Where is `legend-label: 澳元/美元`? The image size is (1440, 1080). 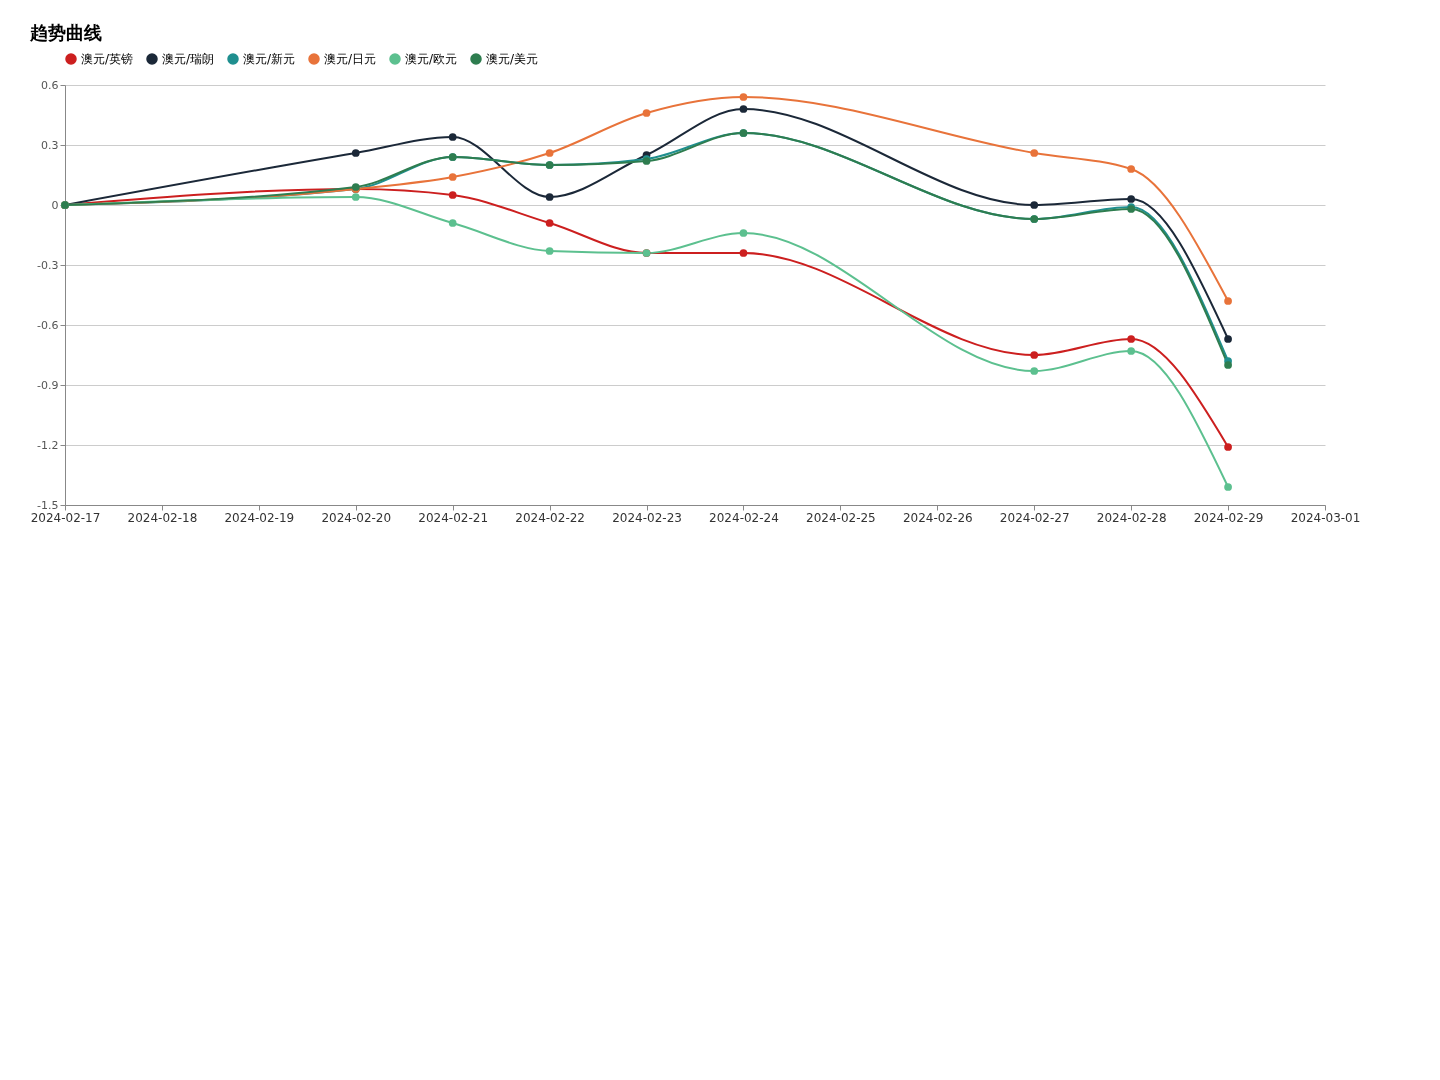
legend-label: 澳元/美元 is located at coordinates (512, 59).